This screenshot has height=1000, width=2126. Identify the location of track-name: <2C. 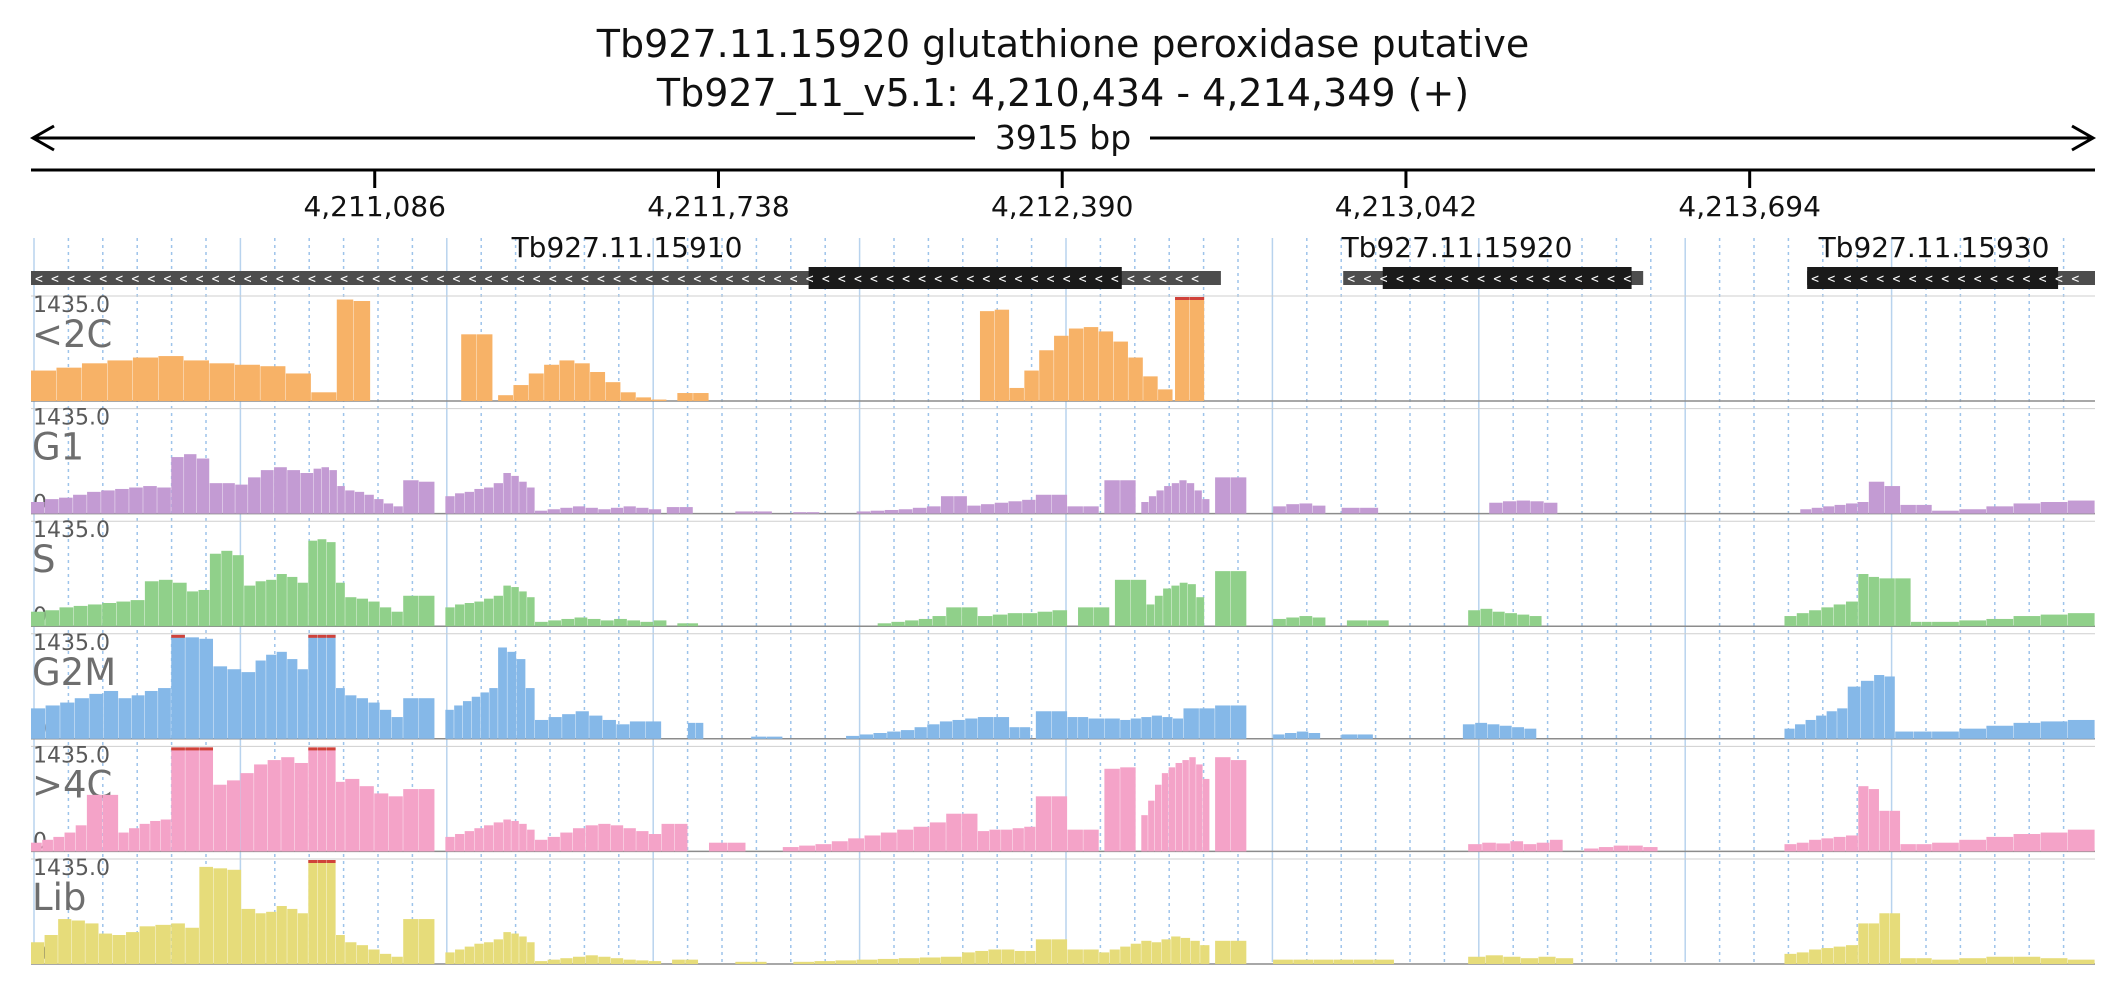
(72, 334).